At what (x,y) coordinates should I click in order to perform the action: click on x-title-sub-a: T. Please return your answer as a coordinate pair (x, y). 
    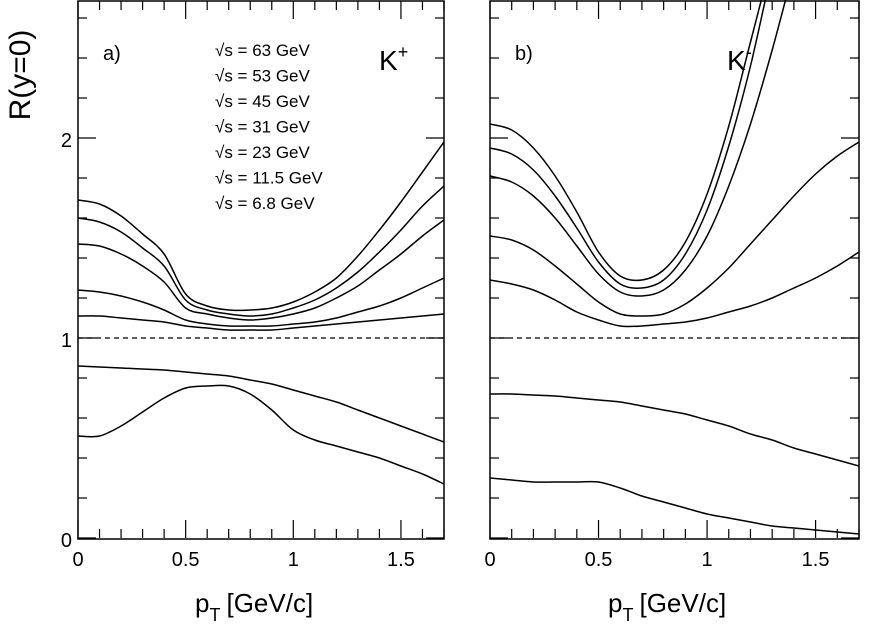
    Looking at the image, I should click on (214, 615).